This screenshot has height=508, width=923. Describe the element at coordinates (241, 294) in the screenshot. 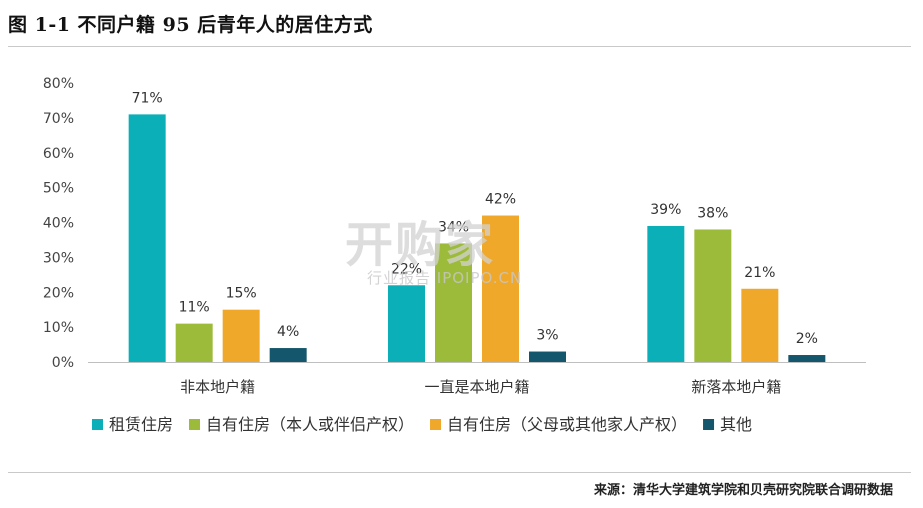

I see `data-label: 15%` at that location.